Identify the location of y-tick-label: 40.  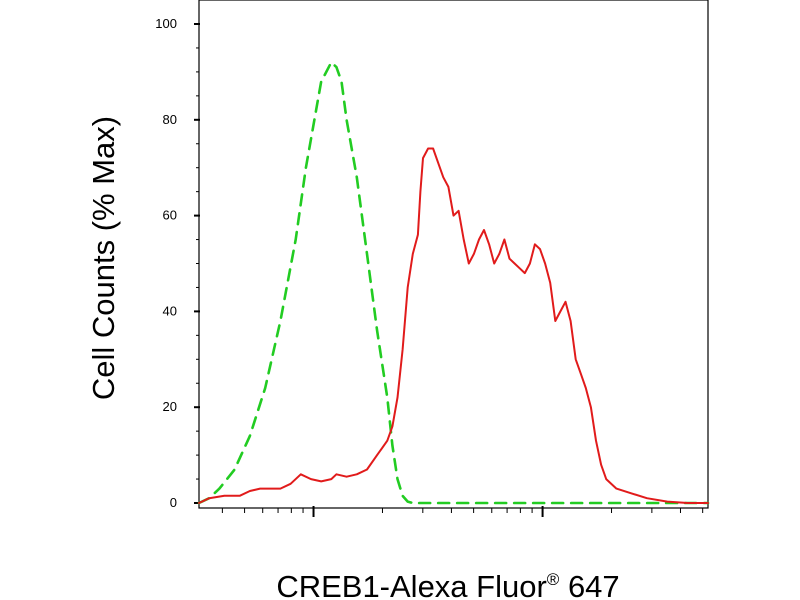
(170, 310).